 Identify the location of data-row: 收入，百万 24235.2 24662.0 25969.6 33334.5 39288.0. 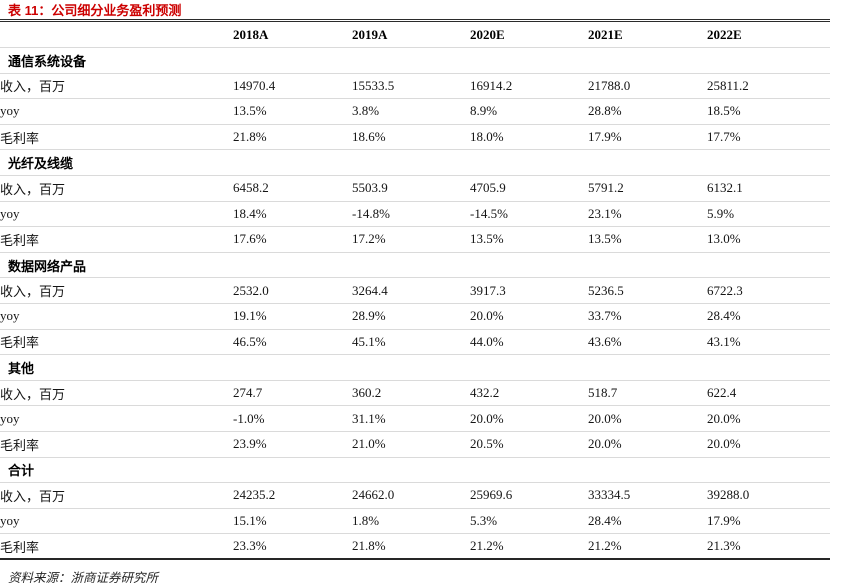
(415, 495).